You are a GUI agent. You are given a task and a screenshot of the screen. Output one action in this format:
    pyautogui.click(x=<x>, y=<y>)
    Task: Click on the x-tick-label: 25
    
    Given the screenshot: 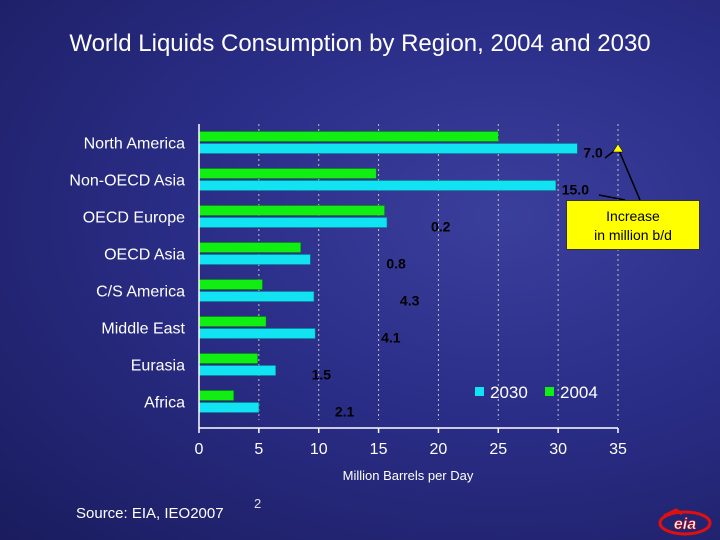 What is the action you would take?
    pyautogui.click(x=498, y=449)
    